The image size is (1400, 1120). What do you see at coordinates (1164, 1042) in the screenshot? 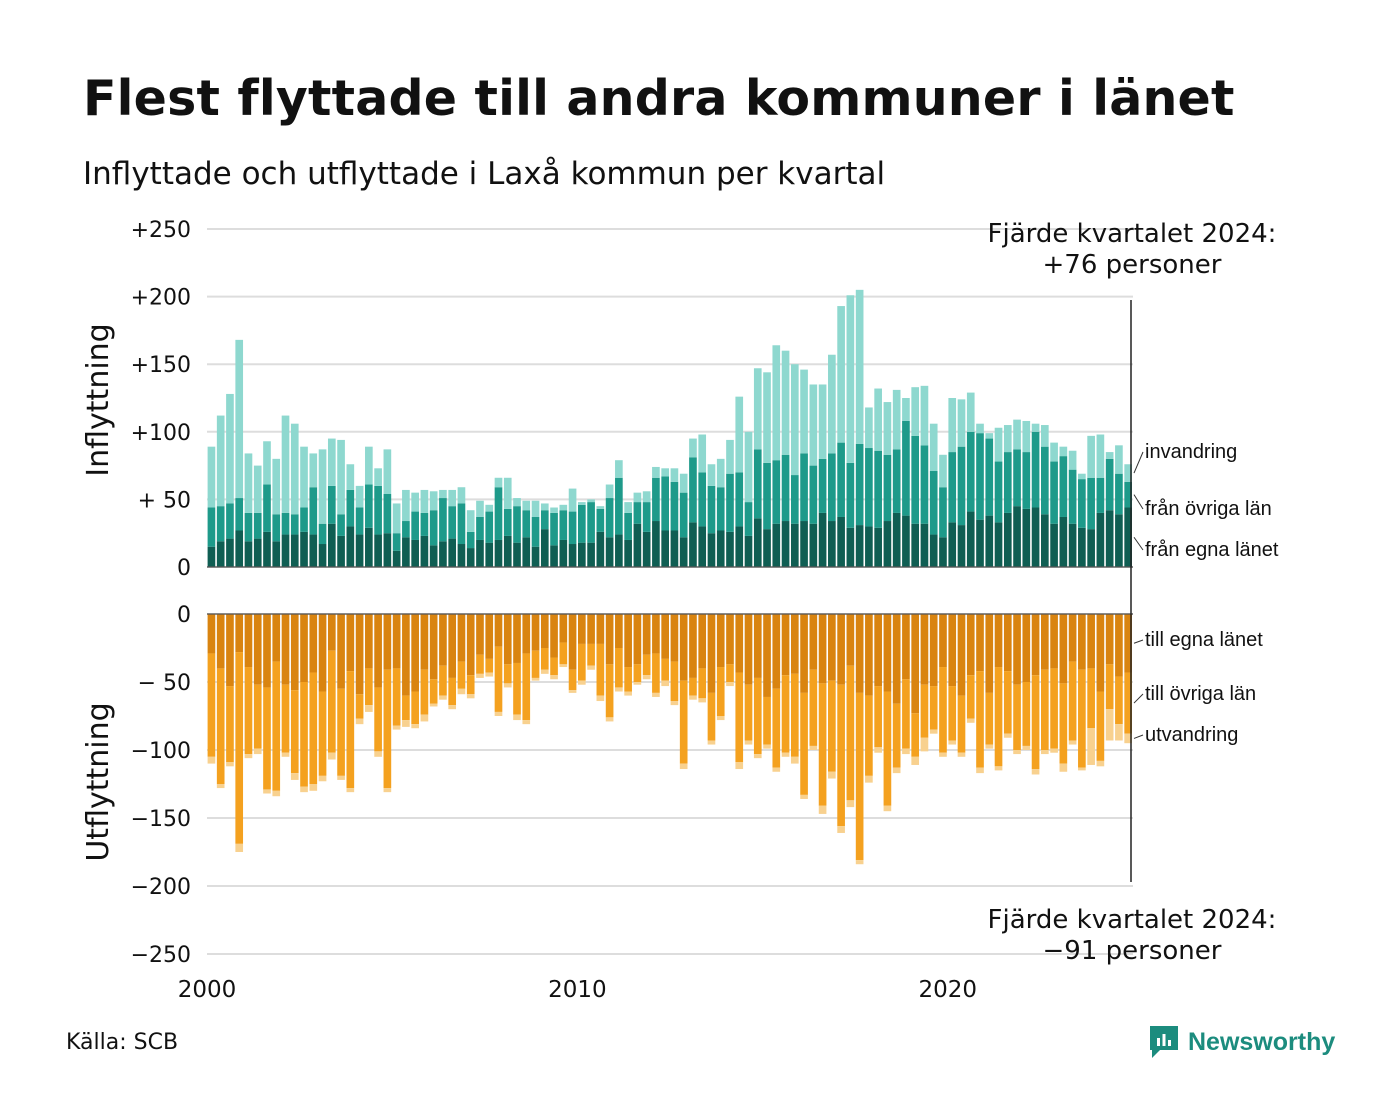
I see `logo-icon` at bounding box center [1164, 1042].